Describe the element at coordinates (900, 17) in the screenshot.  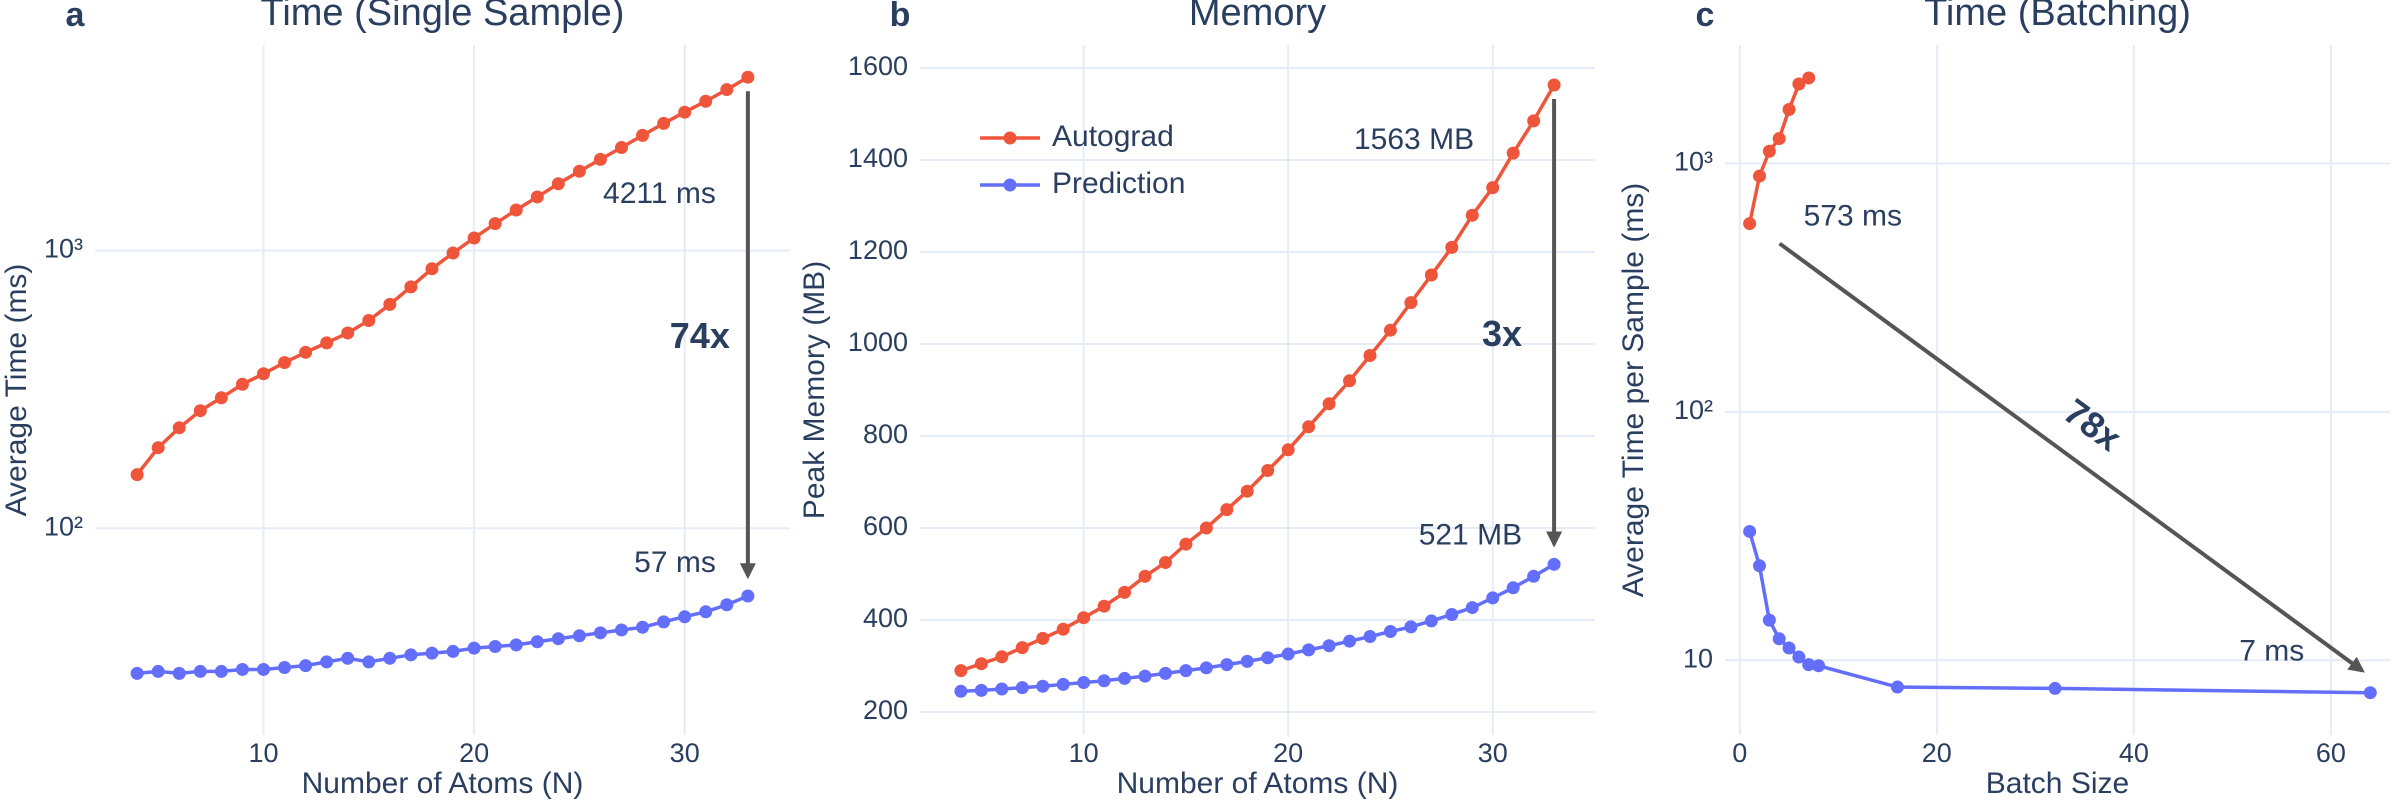
I see `panel-label: b` at that location.